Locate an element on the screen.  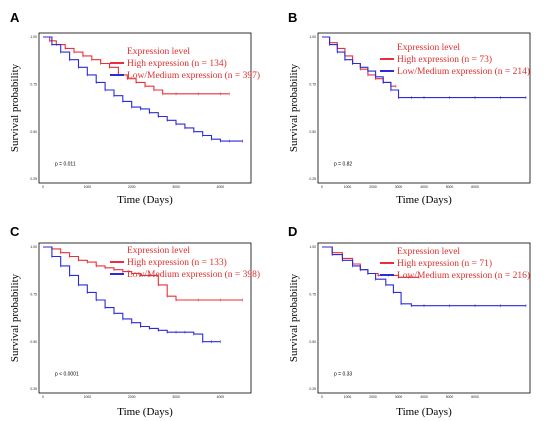
legend-high-label: High expression (n = 73) is located at coordinates (444, 59).